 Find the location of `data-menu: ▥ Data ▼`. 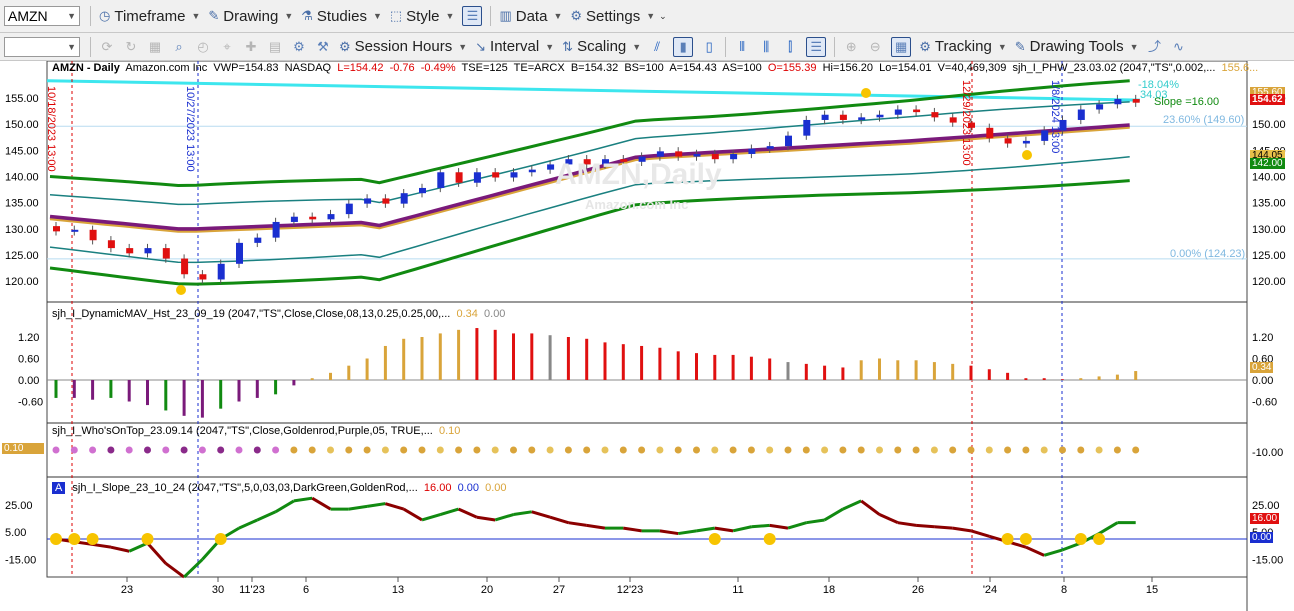

data-menu: ▥ Data ▼ is located at coordinates (530, 16).